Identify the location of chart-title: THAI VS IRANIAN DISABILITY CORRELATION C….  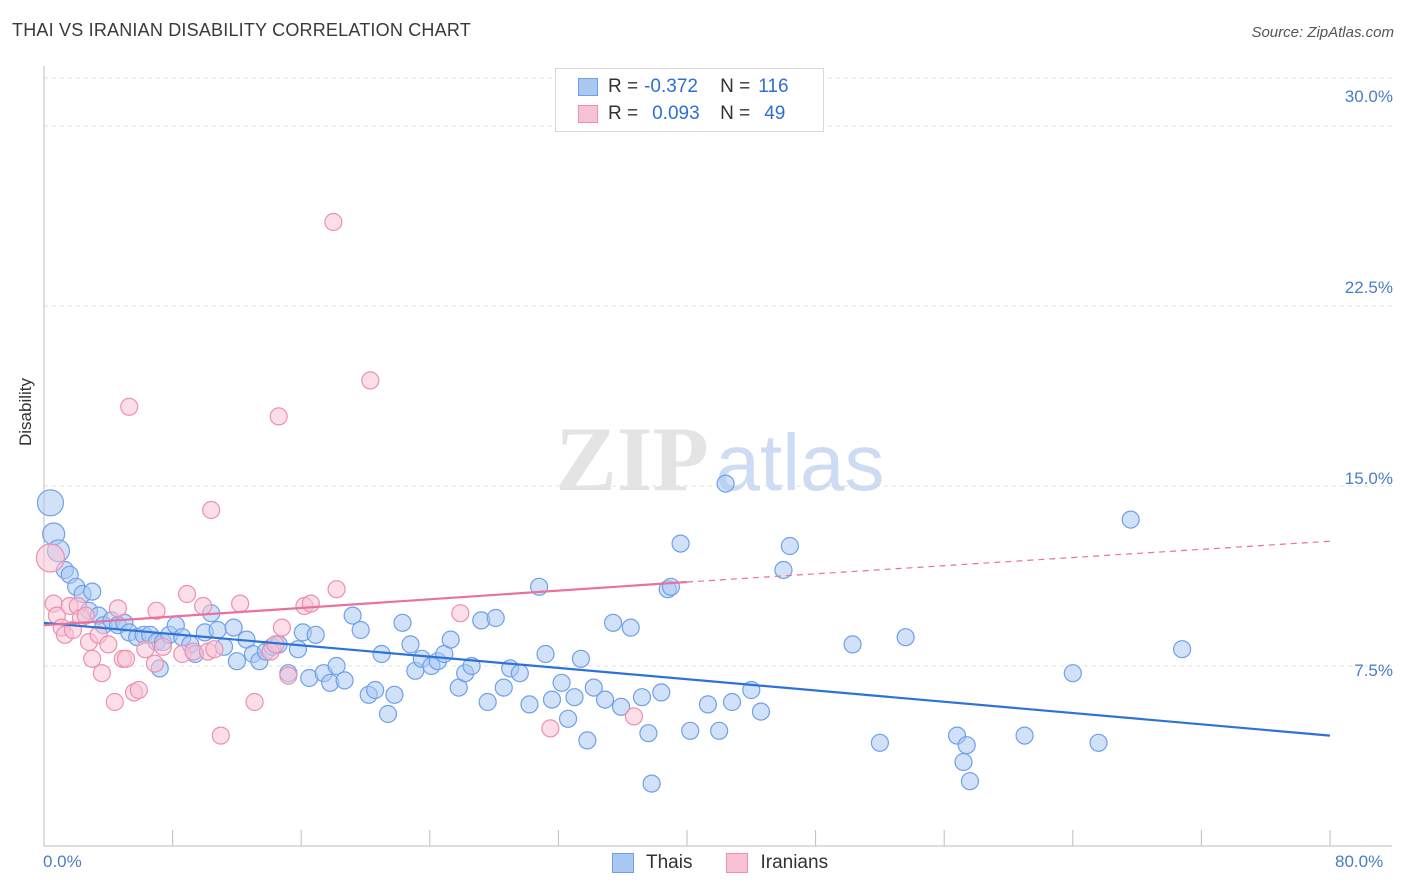
(241, 30).